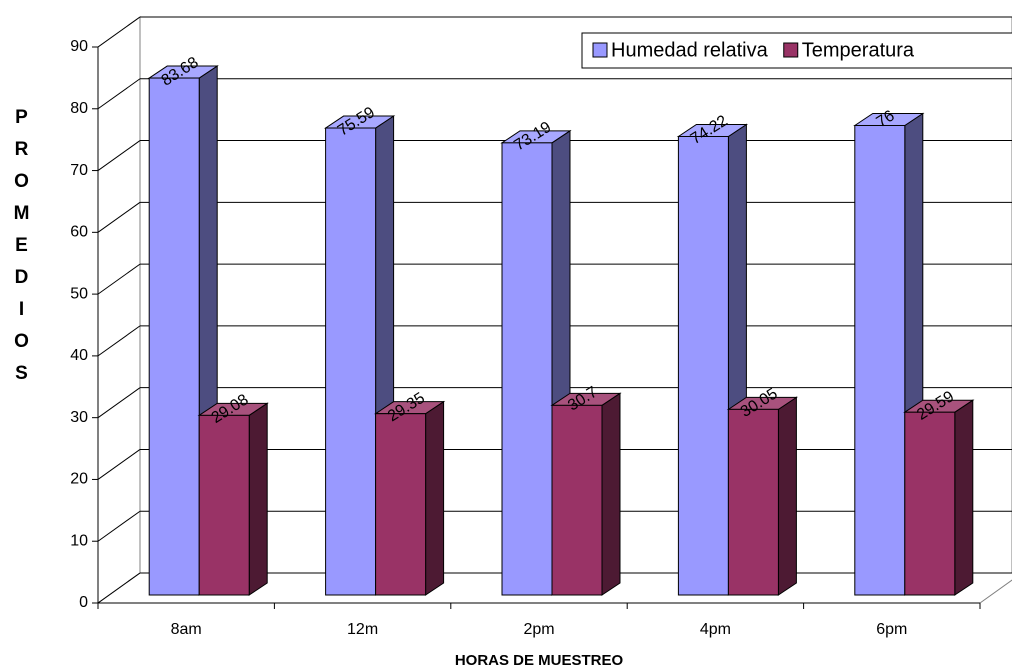 The width and height of the screenshot is (1012, 672). I want to click on x-tick-label: 4pm, so click(715, 629).